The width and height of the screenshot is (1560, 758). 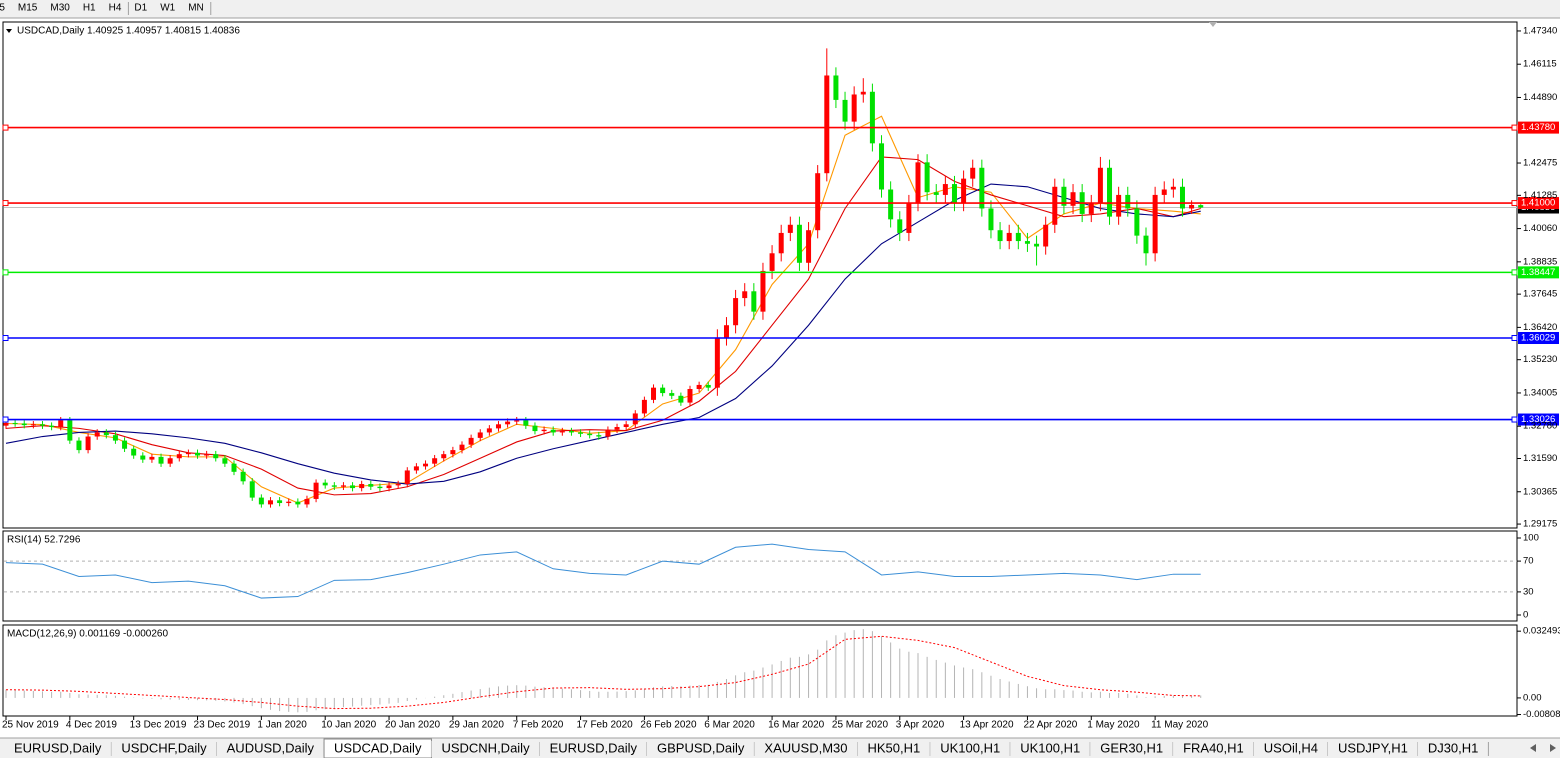 I want to click on chart-tab: HK50,H1, so click(x=894, y=748).